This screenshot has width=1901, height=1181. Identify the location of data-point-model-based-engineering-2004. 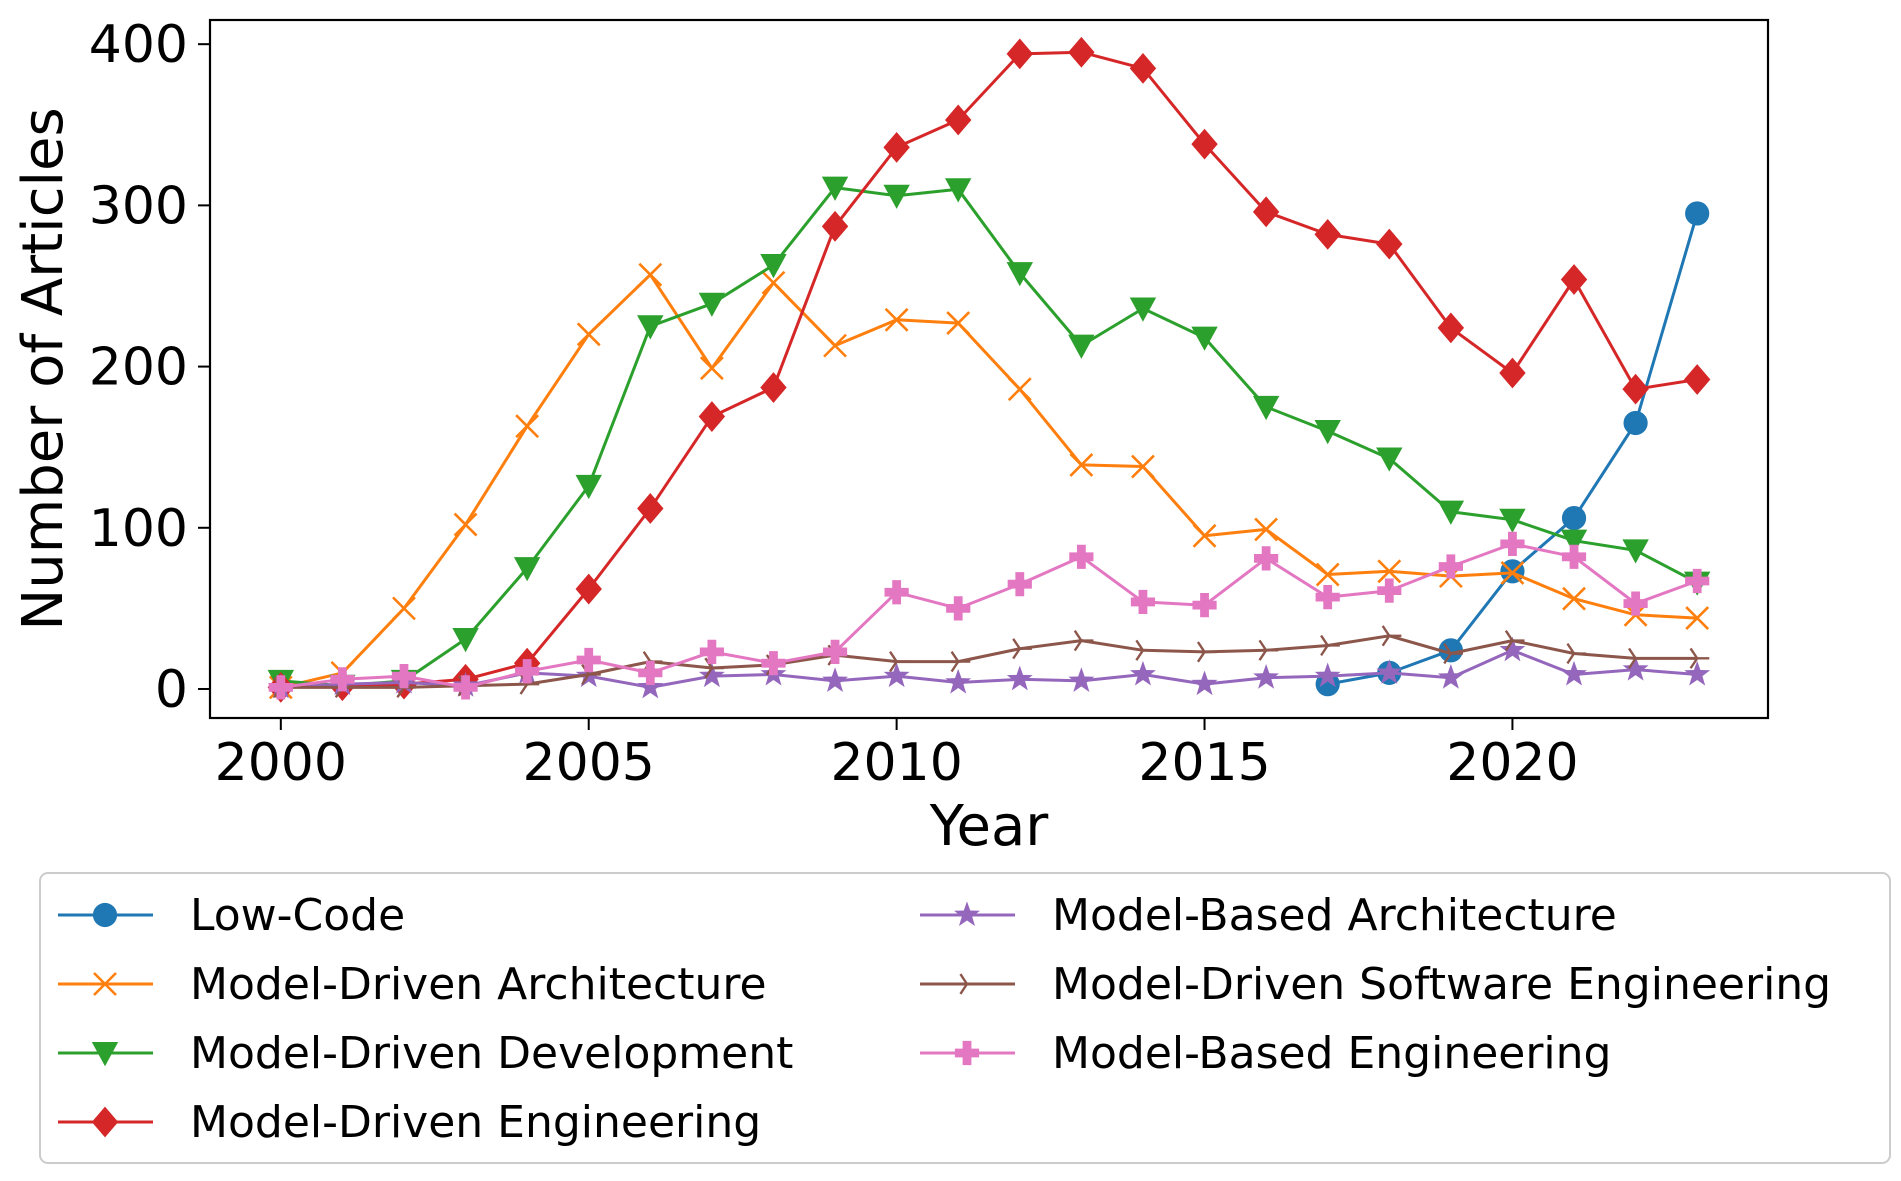
(527, 671).